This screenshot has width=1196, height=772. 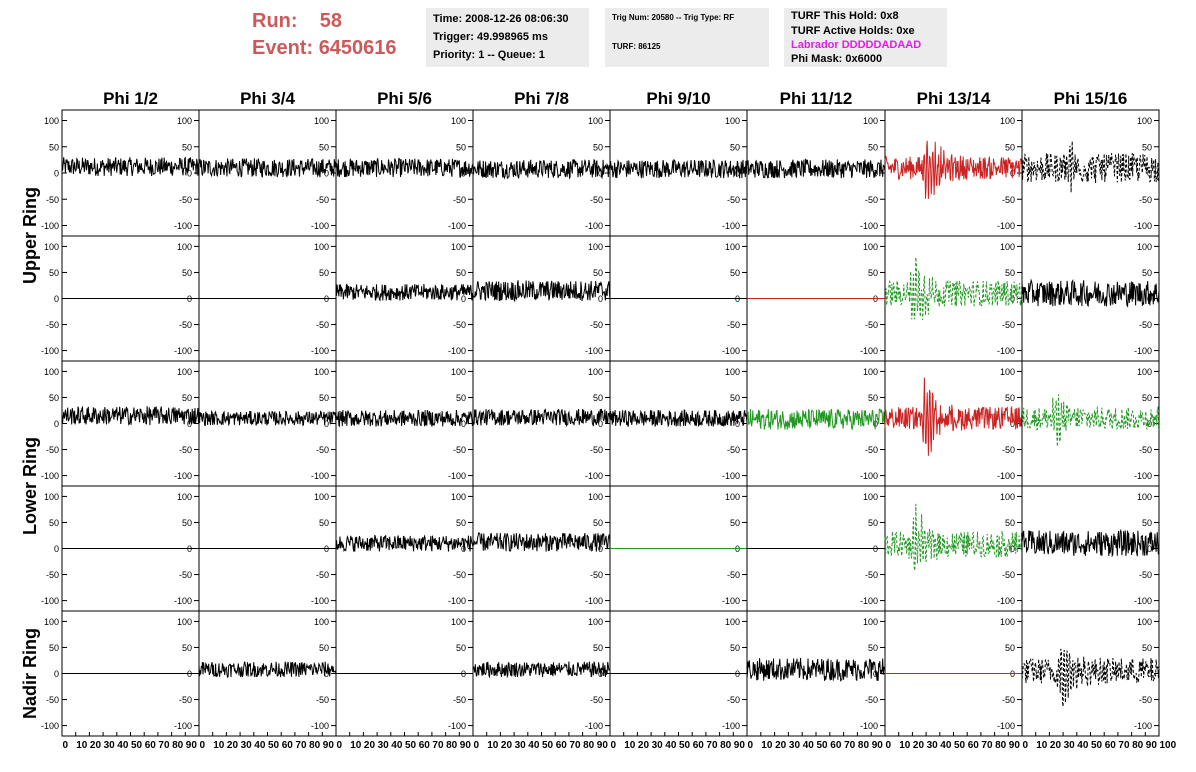 What do you see at coordinates (30, 235) in the screenshot?
I see `ring-label: Upper Ring` at bounding box center [30, 235].